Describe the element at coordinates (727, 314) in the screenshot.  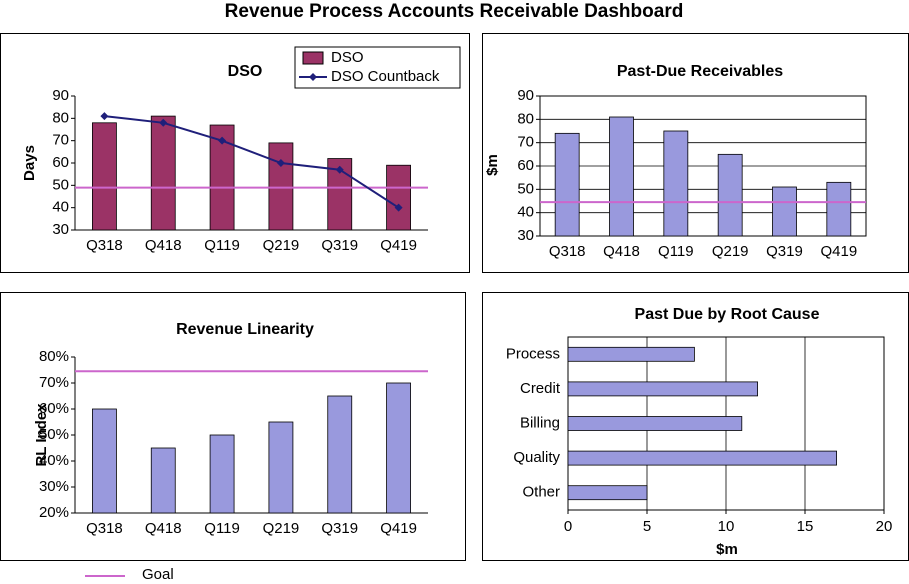
I see `chart-title: Past Due by Root Cause` at that location.